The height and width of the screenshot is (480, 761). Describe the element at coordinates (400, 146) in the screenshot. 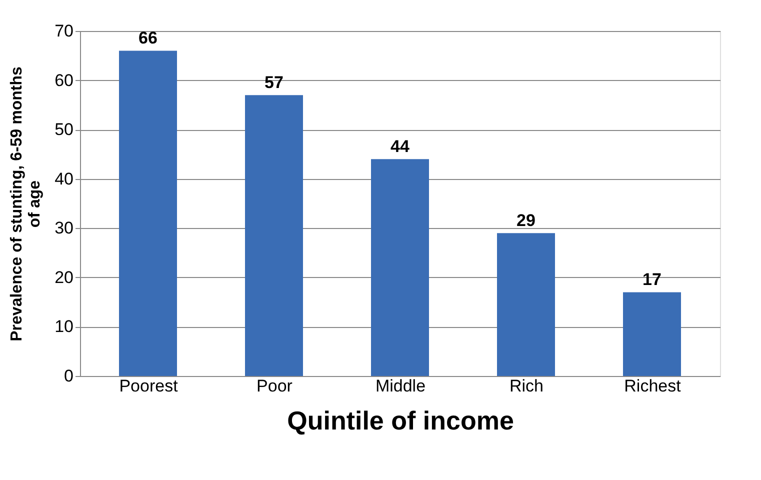

I see `data-label: 44` at that location.